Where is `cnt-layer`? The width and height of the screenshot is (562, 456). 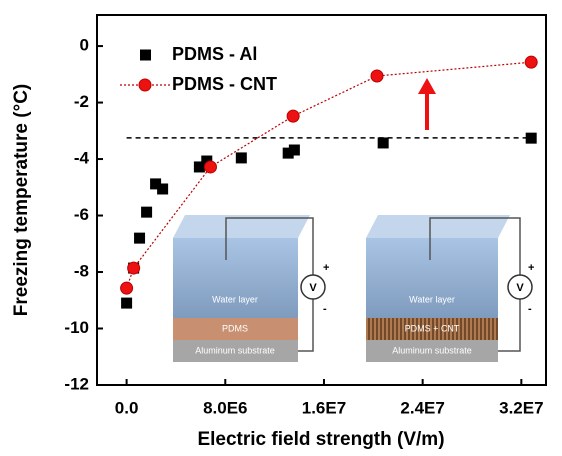
cnt-layer is located at coordinates (432, 329).